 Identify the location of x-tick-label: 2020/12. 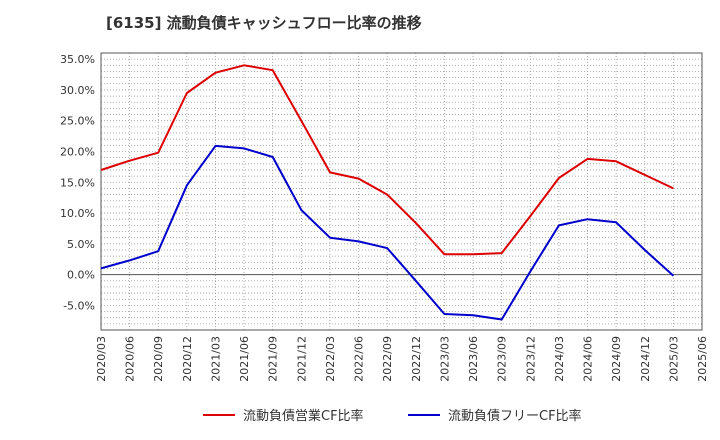
(187, 359).